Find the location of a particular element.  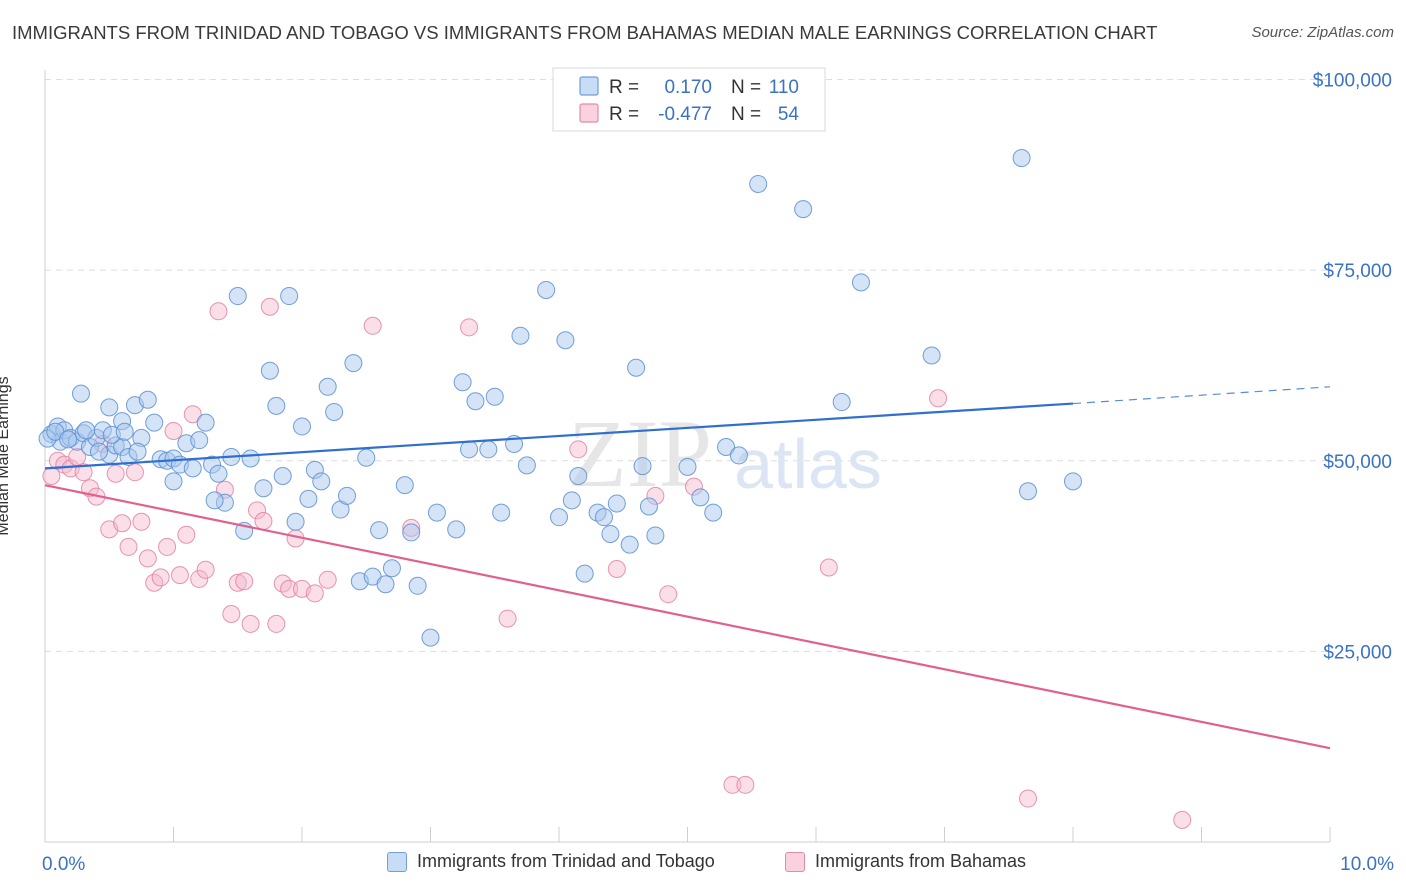

legend-n-label-pink: N = is located at coordinates (746, 114).